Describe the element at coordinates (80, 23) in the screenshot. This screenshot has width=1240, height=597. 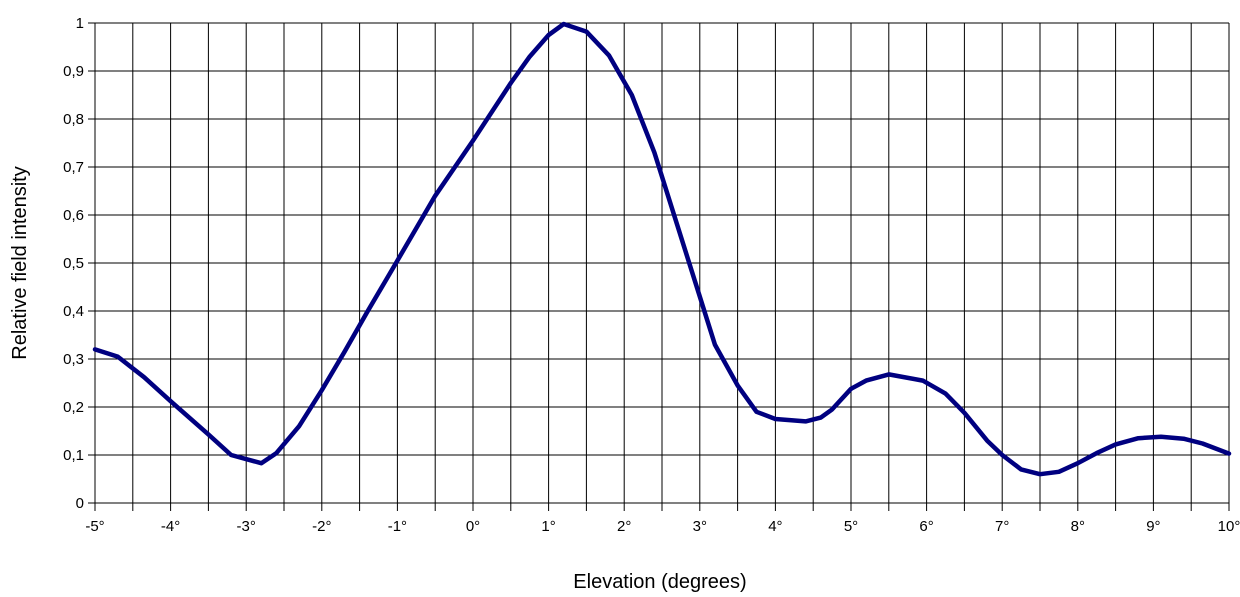
I see `y-tick-label: 1` at that location.